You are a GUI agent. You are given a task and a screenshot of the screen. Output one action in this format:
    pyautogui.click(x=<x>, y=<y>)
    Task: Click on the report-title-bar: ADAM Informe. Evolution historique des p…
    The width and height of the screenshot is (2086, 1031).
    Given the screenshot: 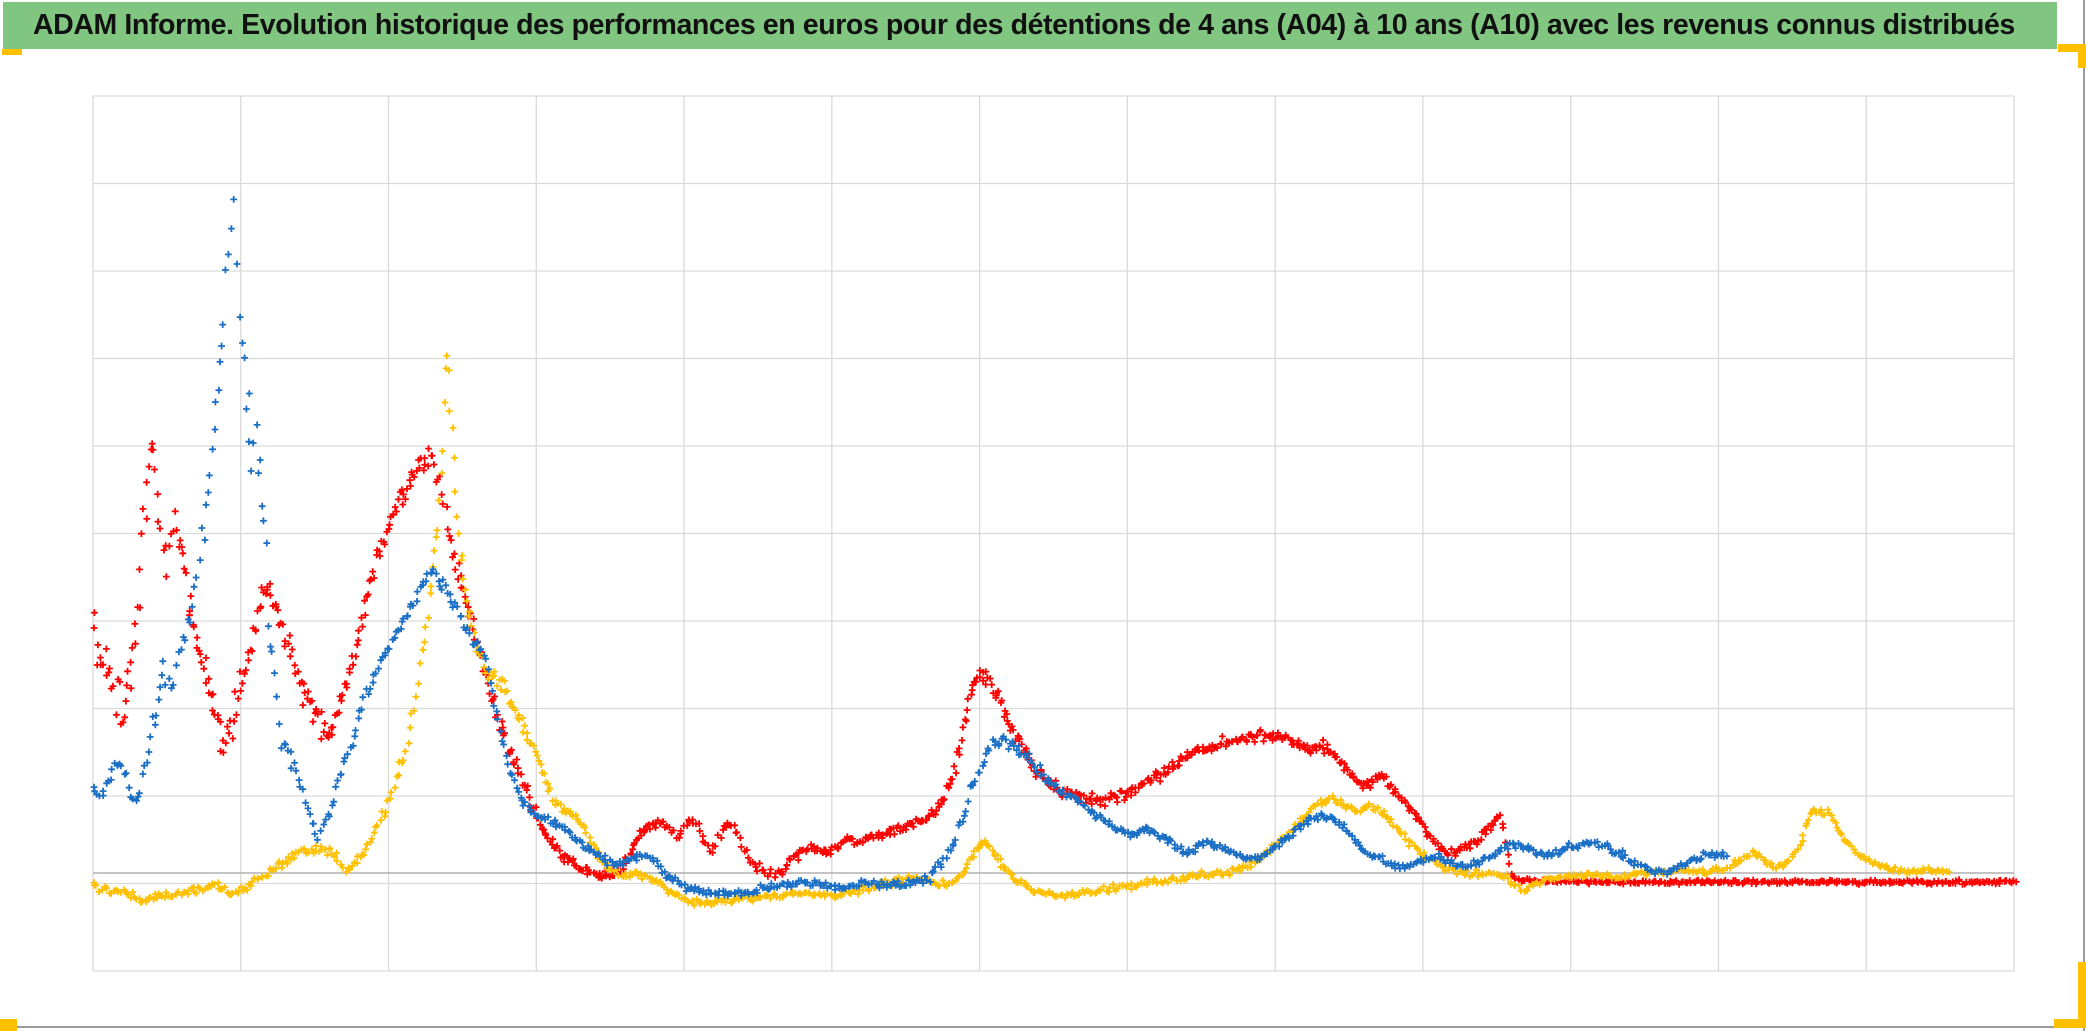 What is the action you would take?
    pyautogui.click(x=1030, y=25)
    